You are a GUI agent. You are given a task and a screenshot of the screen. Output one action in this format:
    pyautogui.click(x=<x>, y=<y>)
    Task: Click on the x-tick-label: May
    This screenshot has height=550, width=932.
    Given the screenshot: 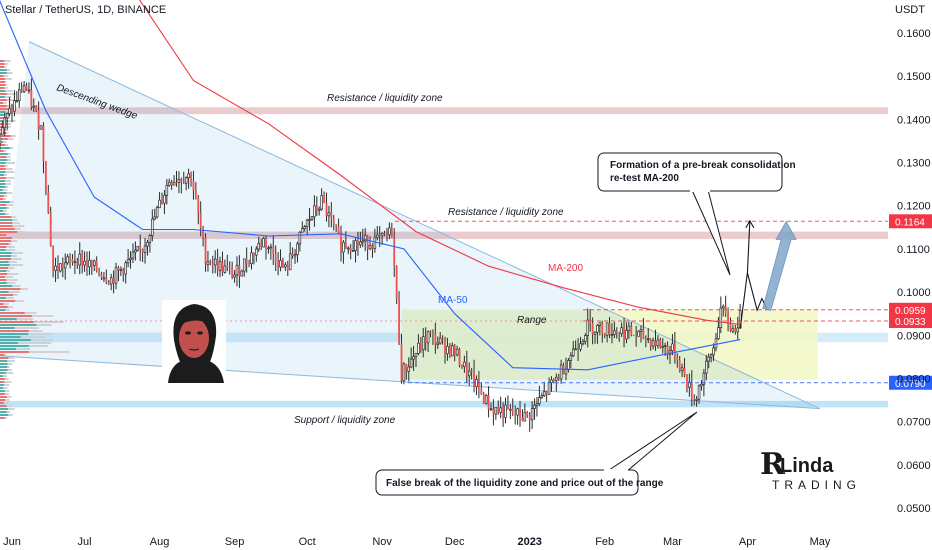 What is the action you would take?
    pyautogui.click(x=820, y=542)
    